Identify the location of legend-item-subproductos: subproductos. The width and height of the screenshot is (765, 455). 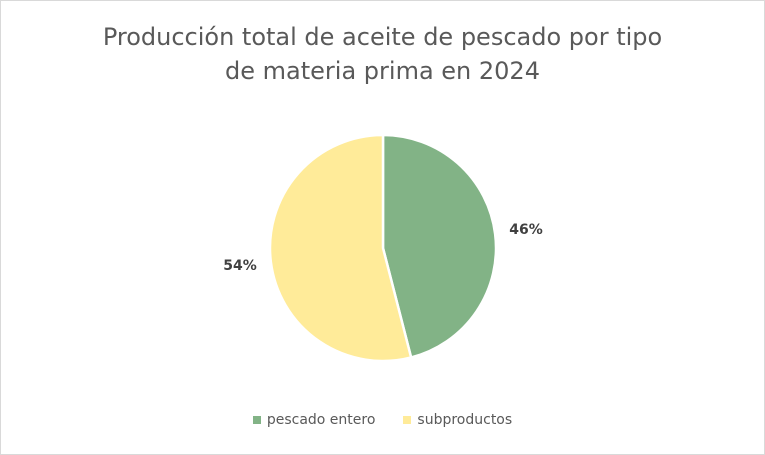
(457, 420).